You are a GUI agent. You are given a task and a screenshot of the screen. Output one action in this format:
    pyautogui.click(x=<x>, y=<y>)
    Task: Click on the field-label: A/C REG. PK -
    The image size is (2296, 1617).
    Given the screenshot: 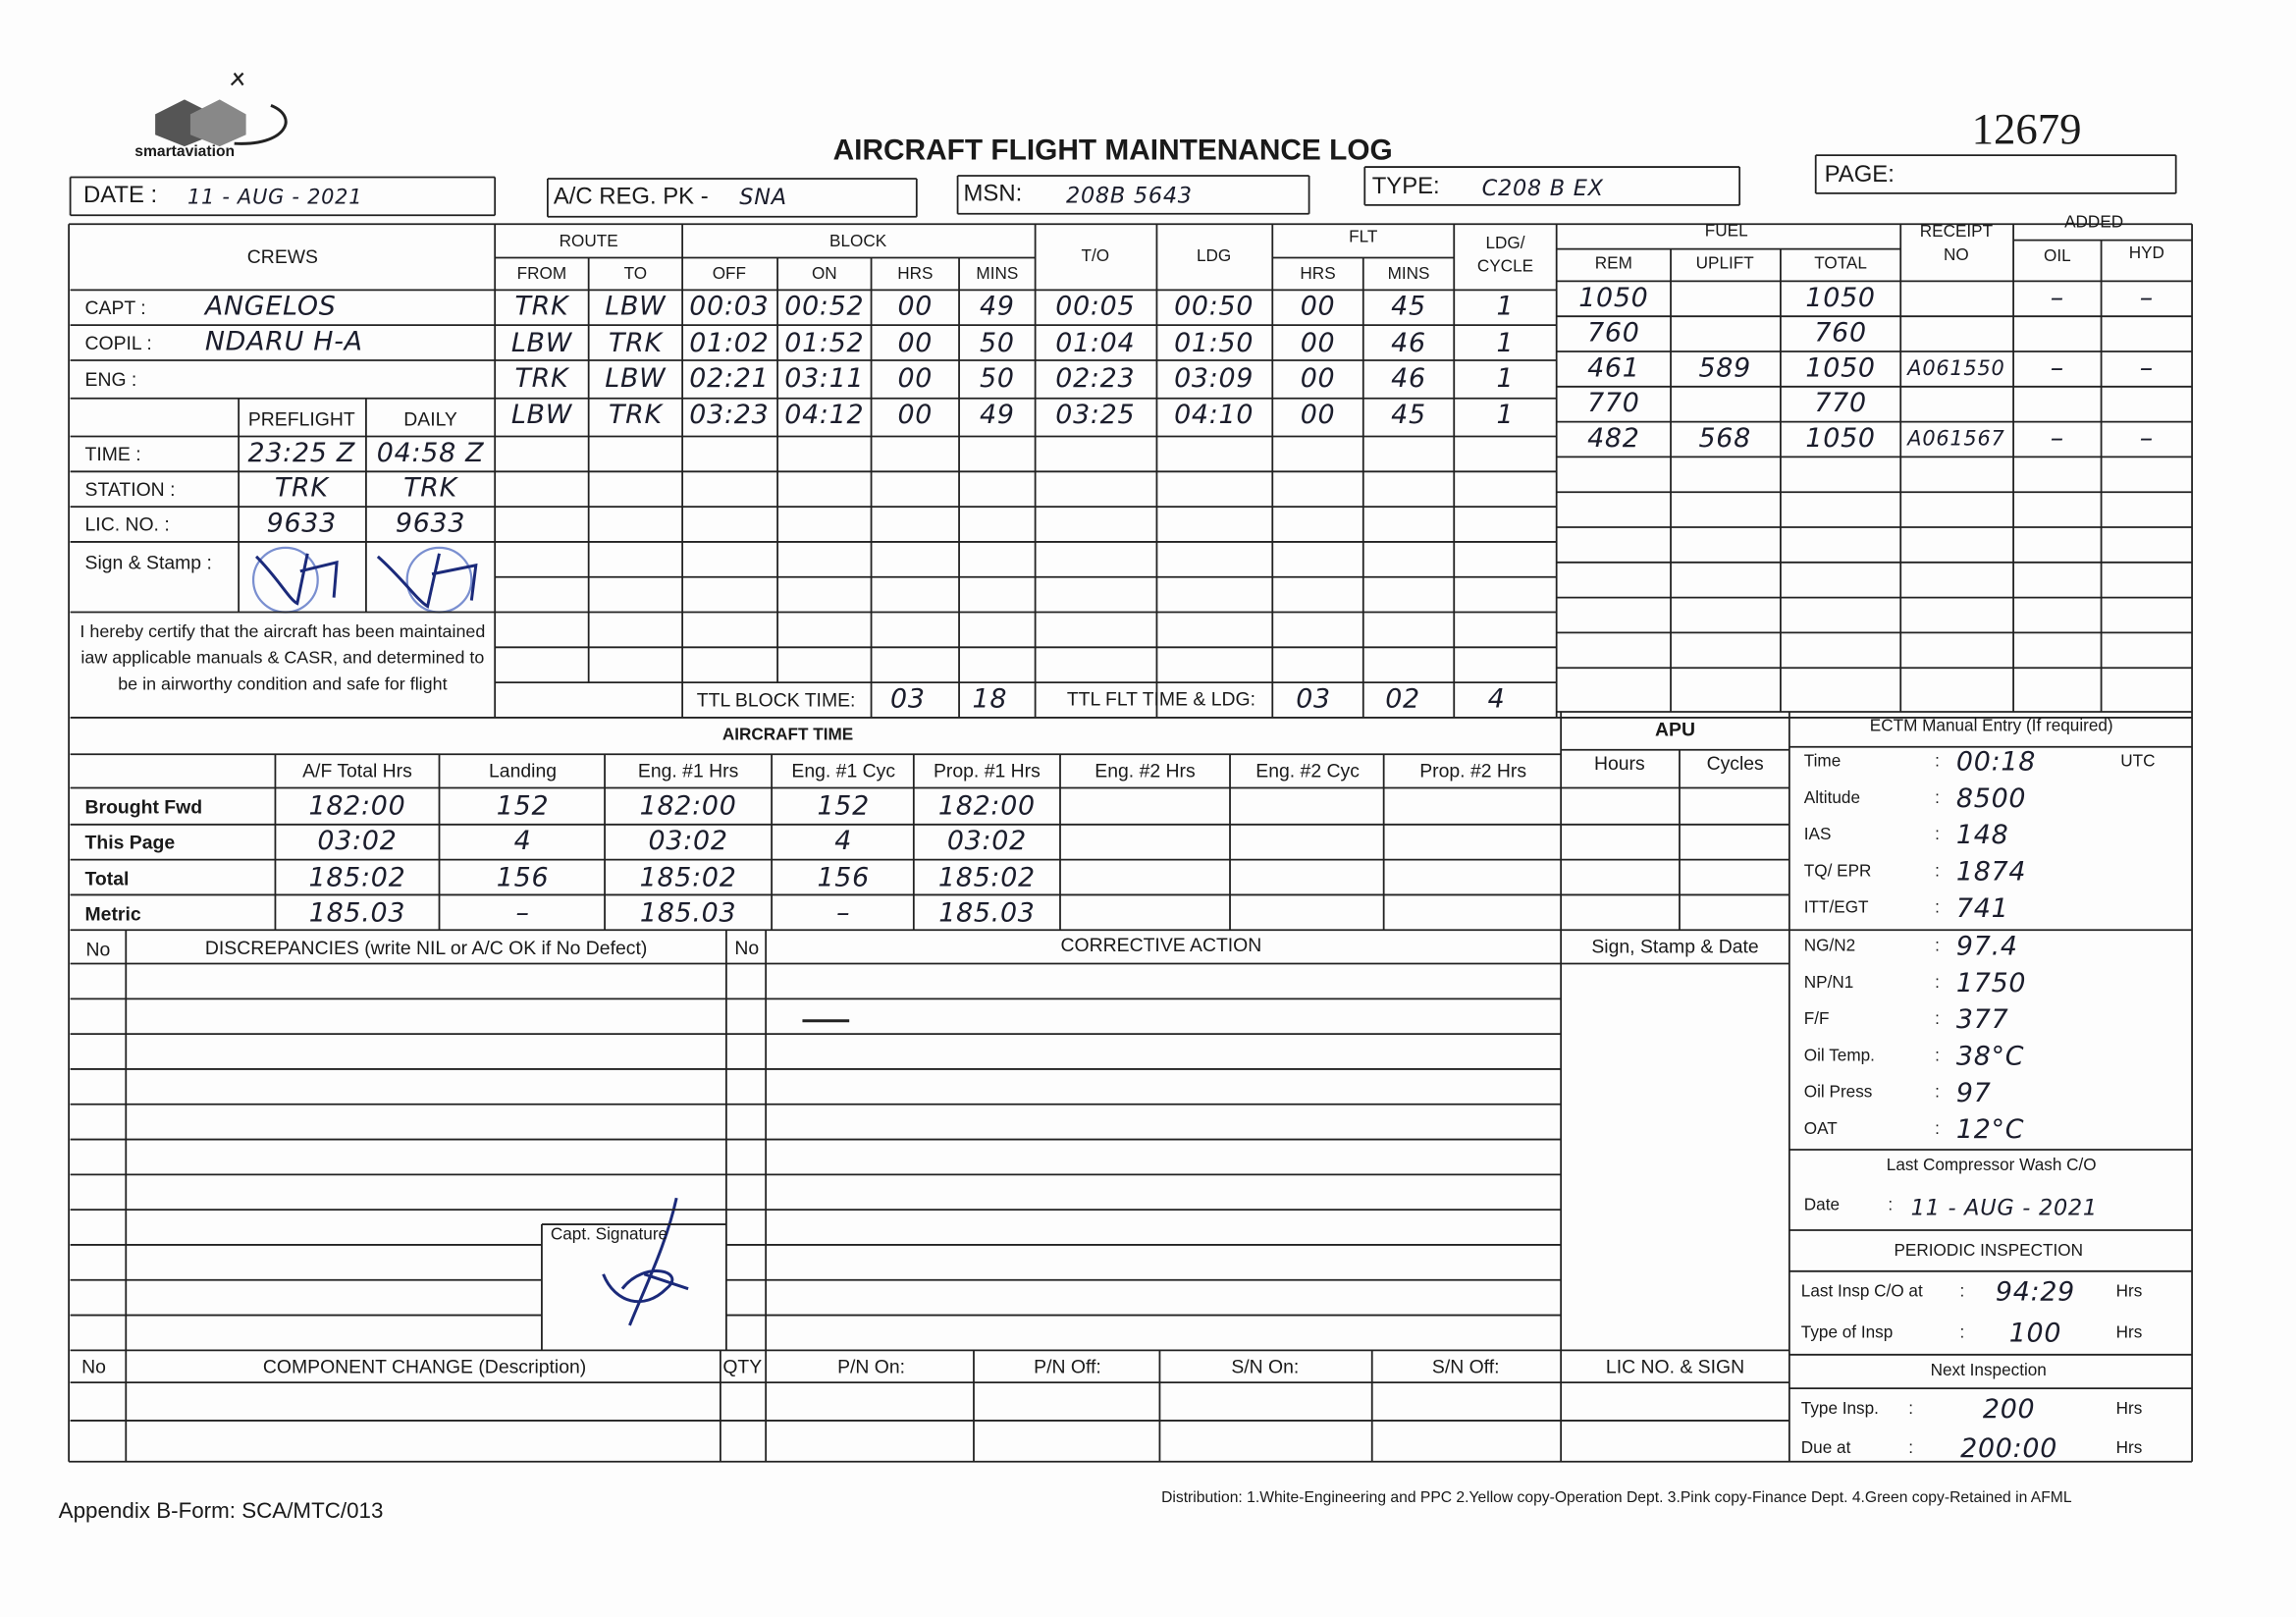 What is the action you would take?
    pyautogui.click(x=631, y=197)
    